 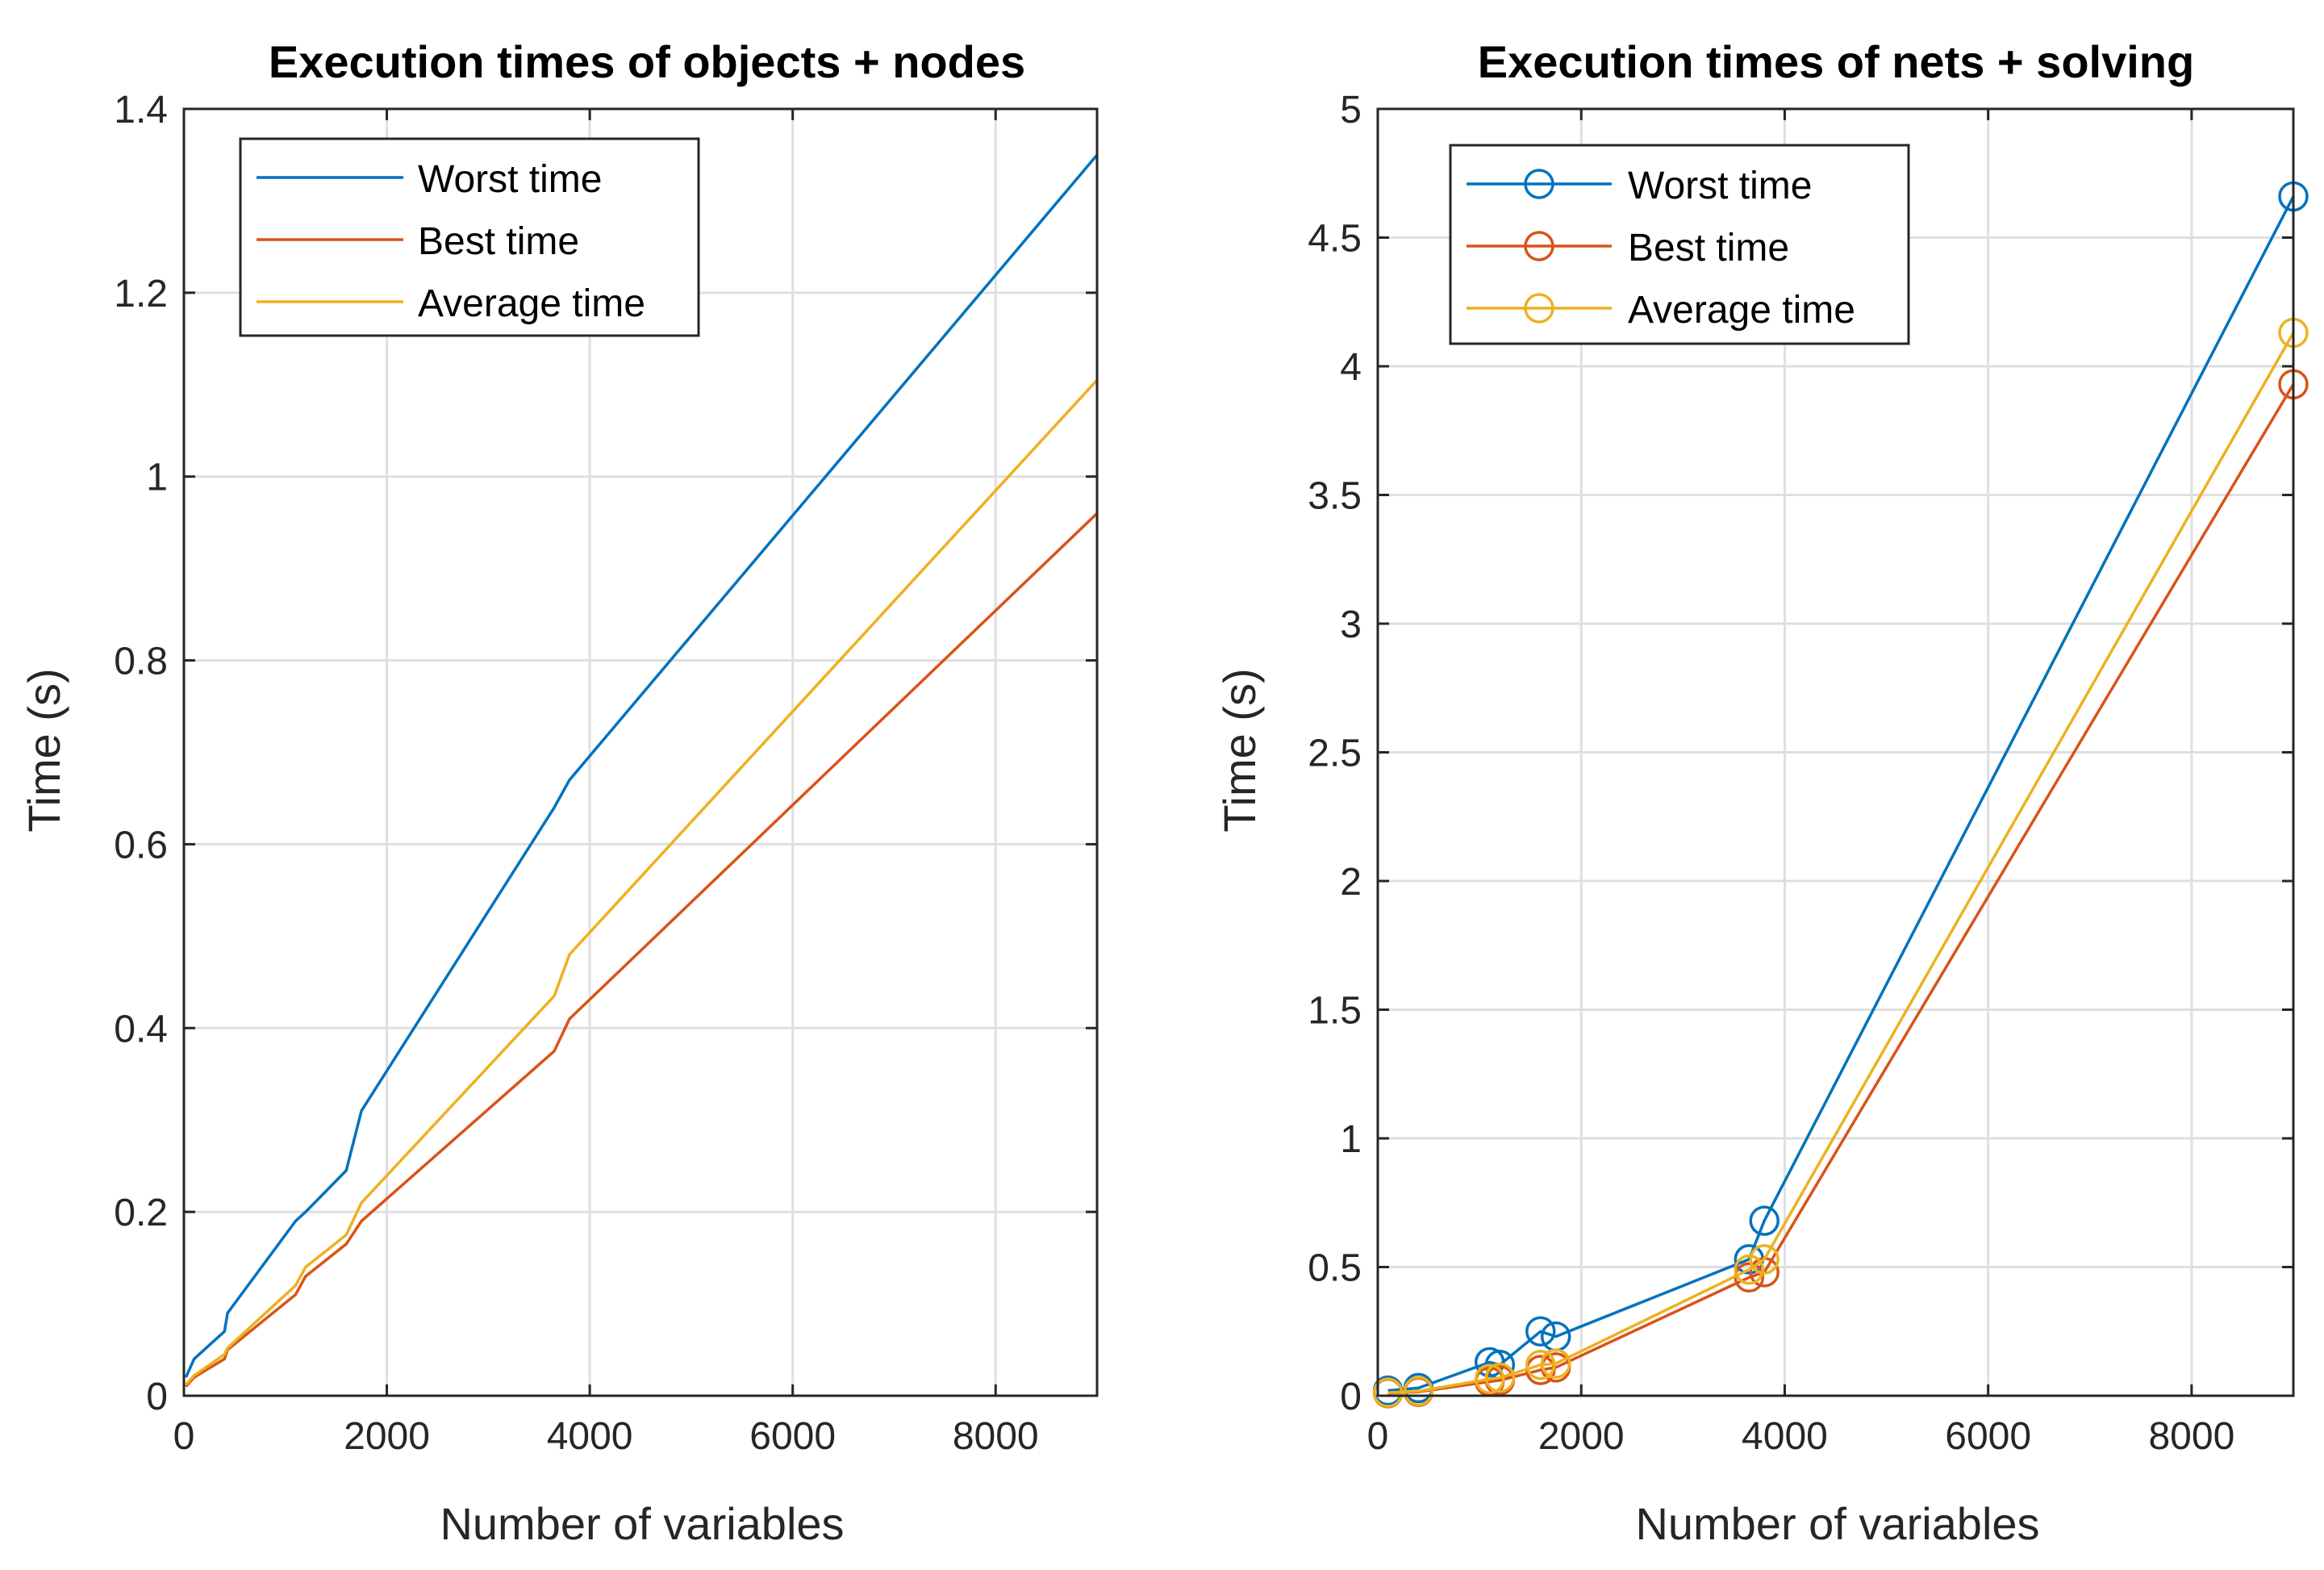 What do you see at coordinates (1351, 110) in the screenshot?
I see `y-tick-label: 5` at bounding box center [1351, 110].